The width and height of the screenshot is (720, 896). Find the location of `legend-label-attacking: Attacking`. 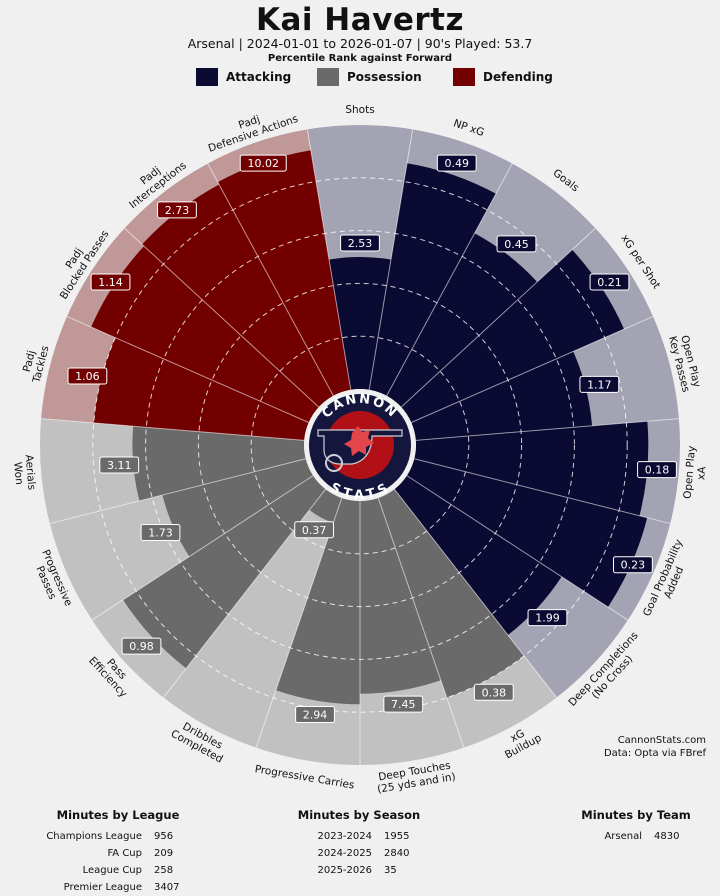

legend-label-attacking: Attacking is located at coordinates (259, 77).